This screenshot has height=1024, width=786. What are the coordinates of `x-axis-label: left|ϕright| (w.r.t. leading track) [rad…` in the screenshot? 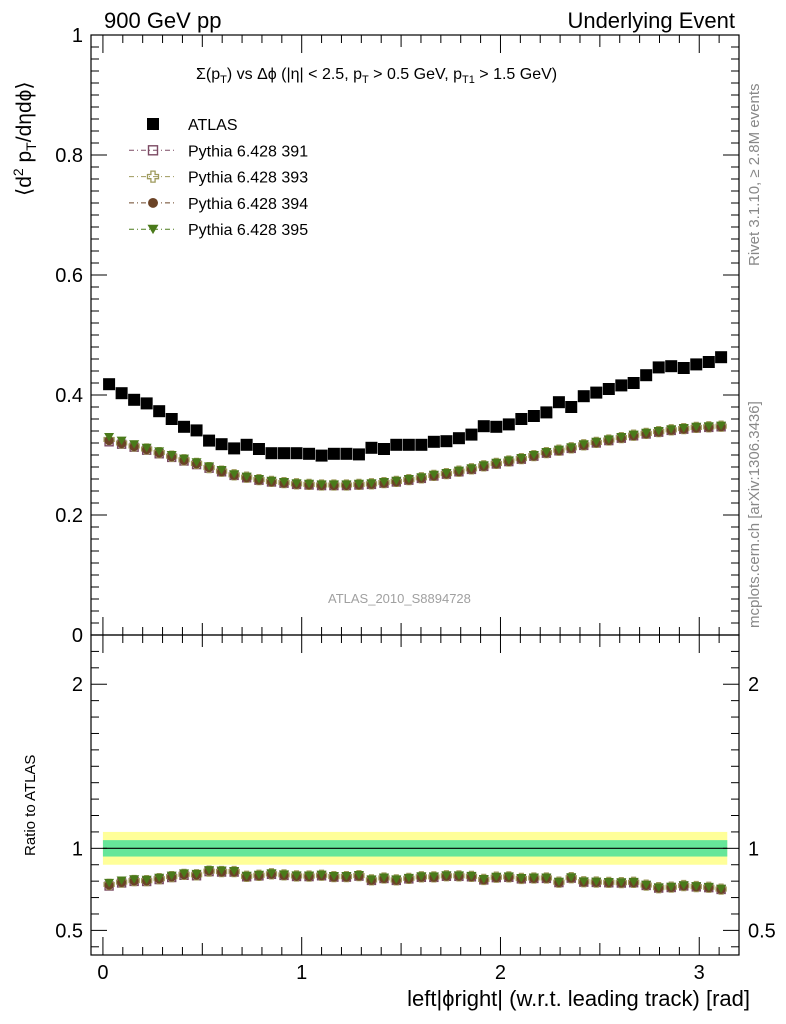 It's located at (578, 998).